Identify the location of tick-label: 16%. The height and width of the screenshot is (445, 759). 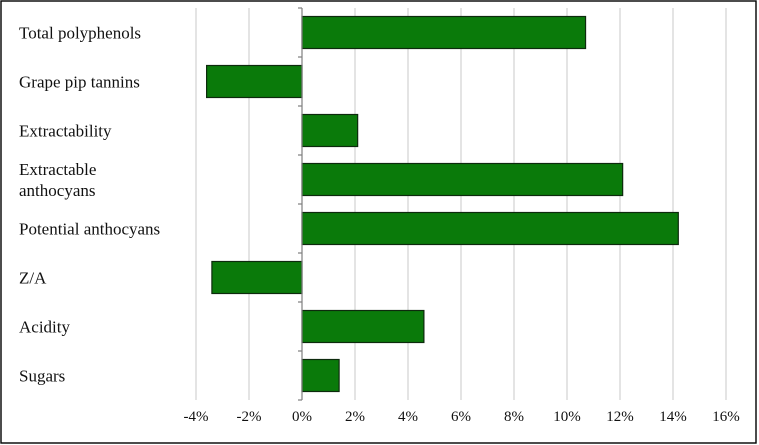
(726, 417).